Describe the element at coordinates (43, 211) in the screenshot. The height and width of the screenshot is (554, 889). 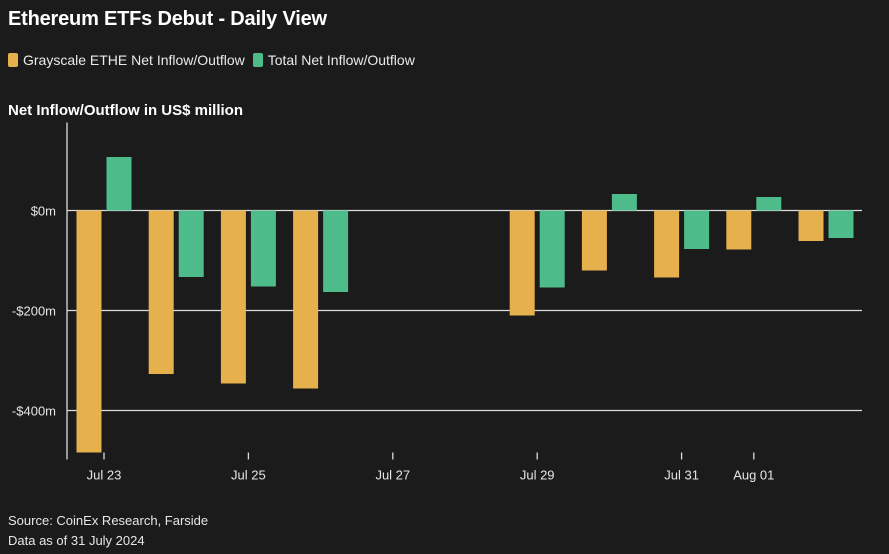
I see `y-tick-label: $0m` at that location.